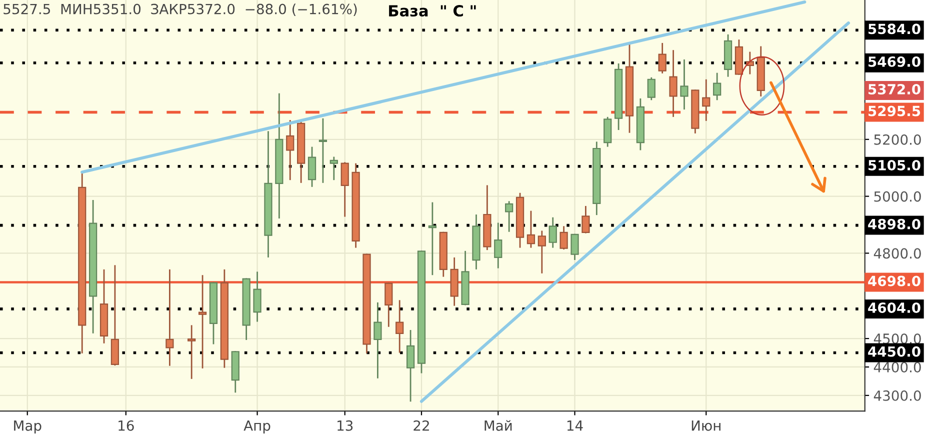 The image size is (935, 435). What do you see at coordinates (897, 339) in the screenshot?
I see `y-tick-label: 4500.0` at bounding box center [897, 339].